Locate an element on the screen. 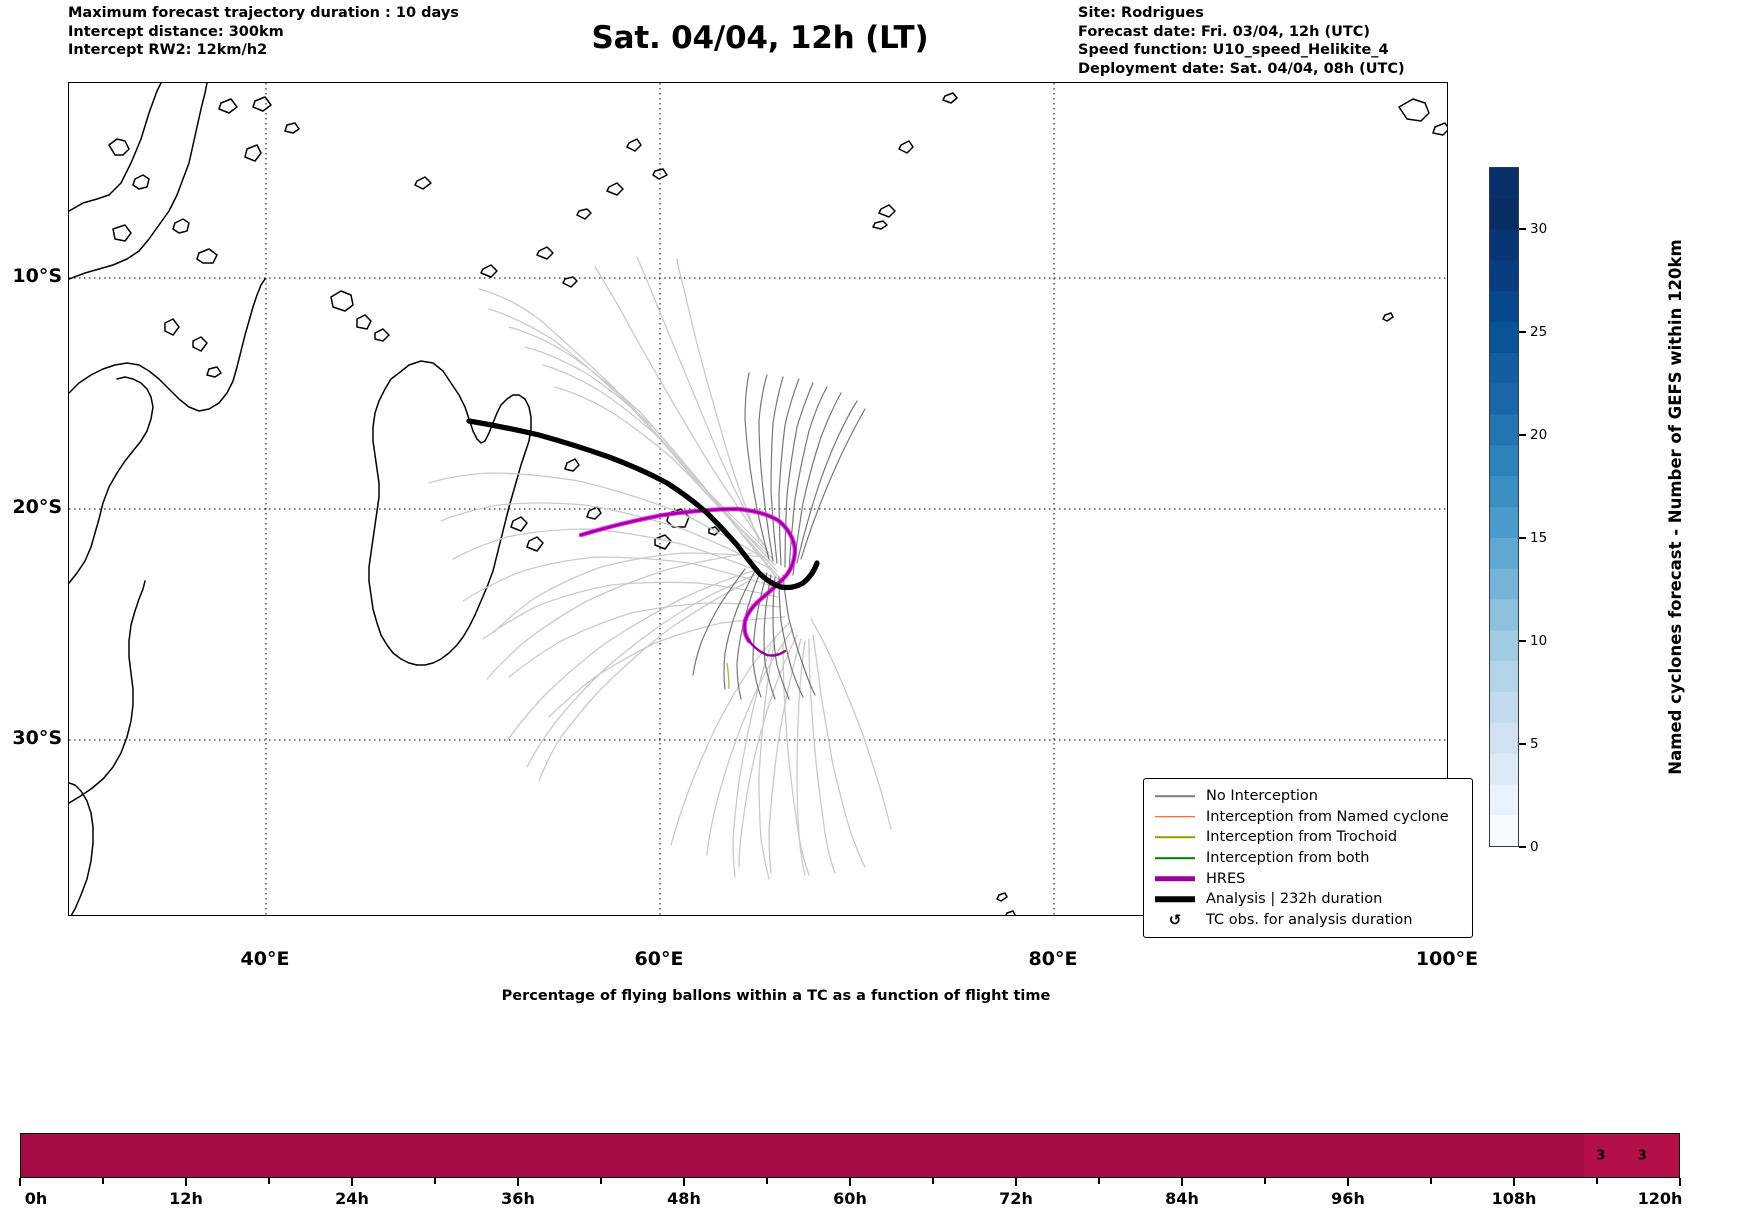  colorbar-tick-label: 0 is located at coordinates (1534, 847).